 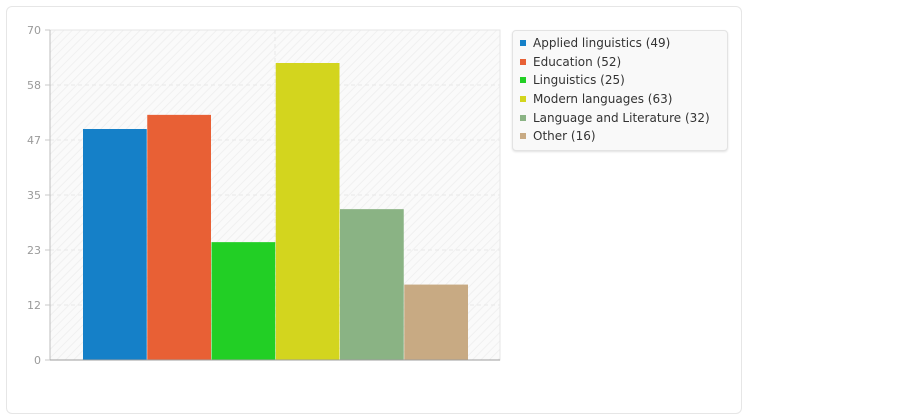 What do you see at coordinates (577, 61) in the screenshot?
I see `legend-label: Education (52)` at bounding box center [577, 61].